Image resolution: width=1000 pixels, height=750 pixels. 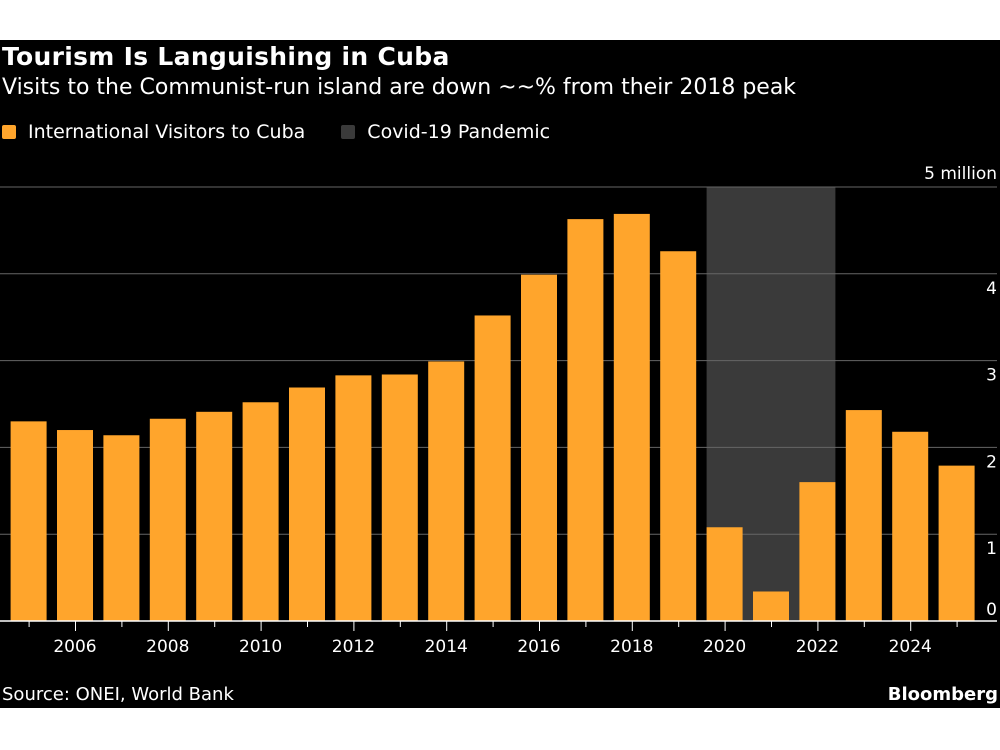 What do you see at coordinates (631, 417) in the screenshot?
I see `bar-2018` at bounding box center [631, 417].